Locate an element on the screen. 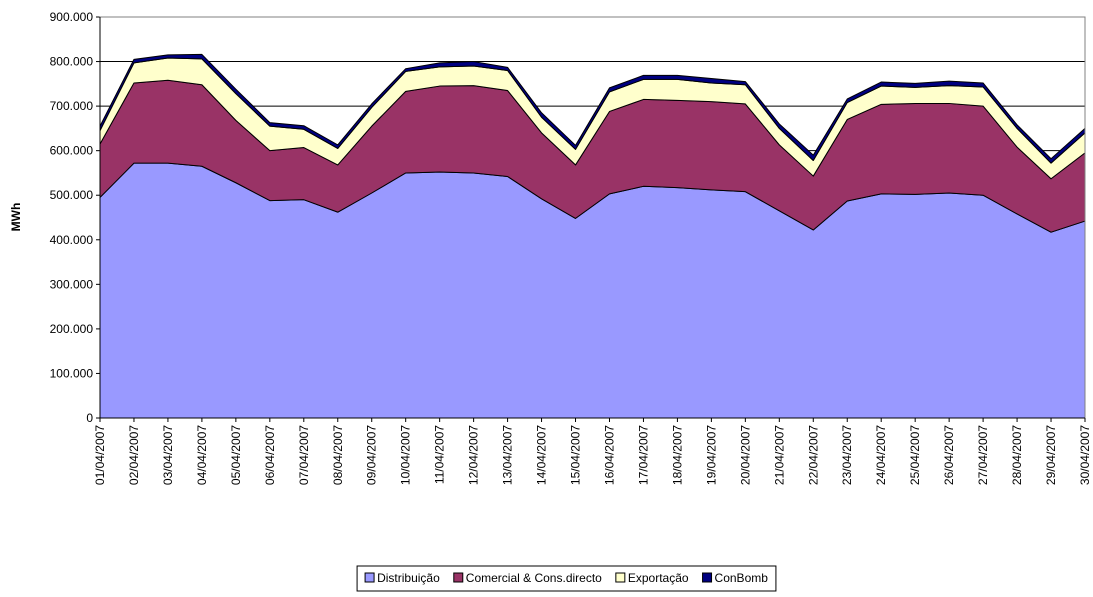 The width and height of the screenshot is (1093, 597). x-tick-label: 29/04/2007 is located at coordinates (1051, 455).